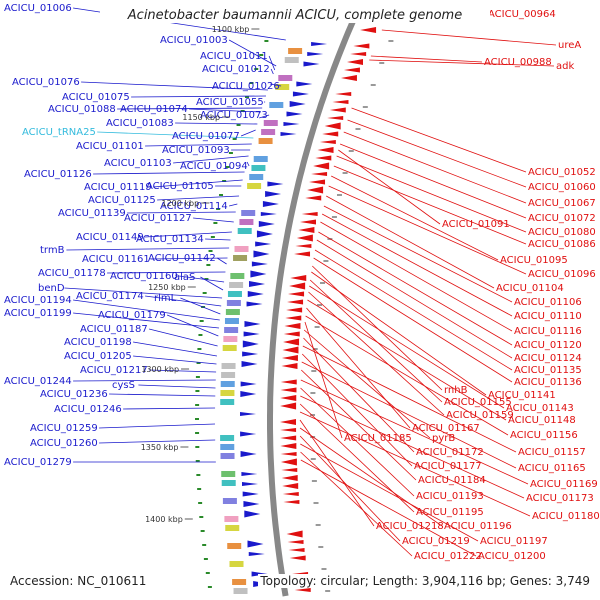 The image size is (600, 600). I want to click on left-gene-label: ACICU_01077, so click(206, 136).